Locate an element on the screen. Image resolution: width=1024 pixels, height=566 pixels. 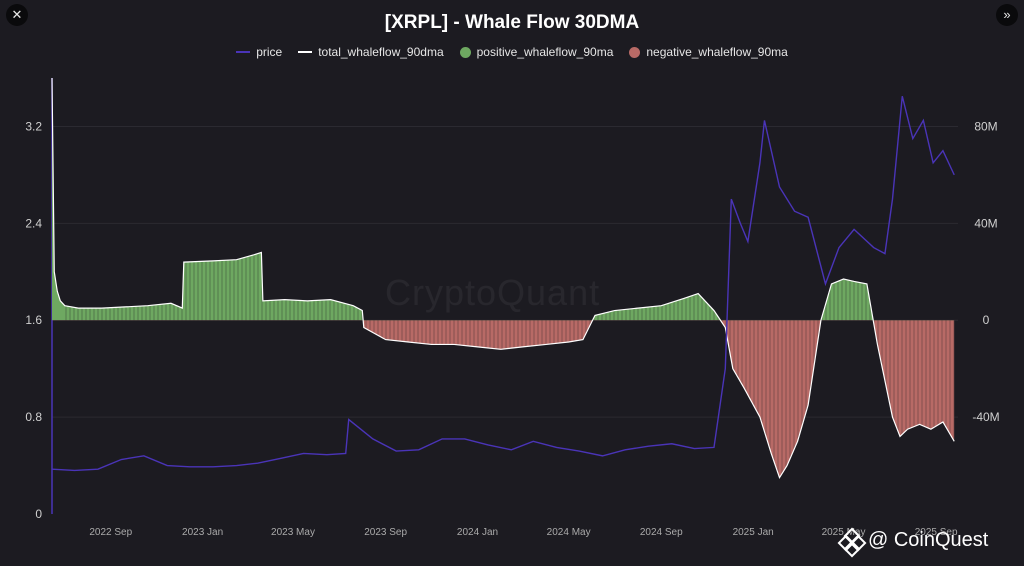
y-right-tick-label: 40M is located at coordinates (985, 223).